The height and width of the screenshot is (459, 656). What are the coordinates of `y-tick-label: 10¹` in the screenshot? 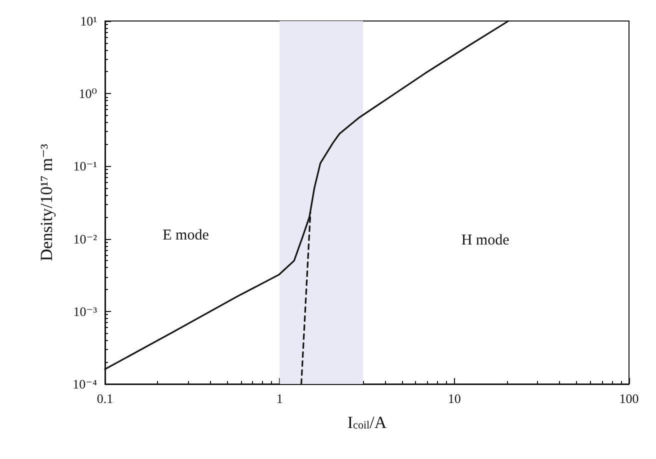 It's located at (89, 21).